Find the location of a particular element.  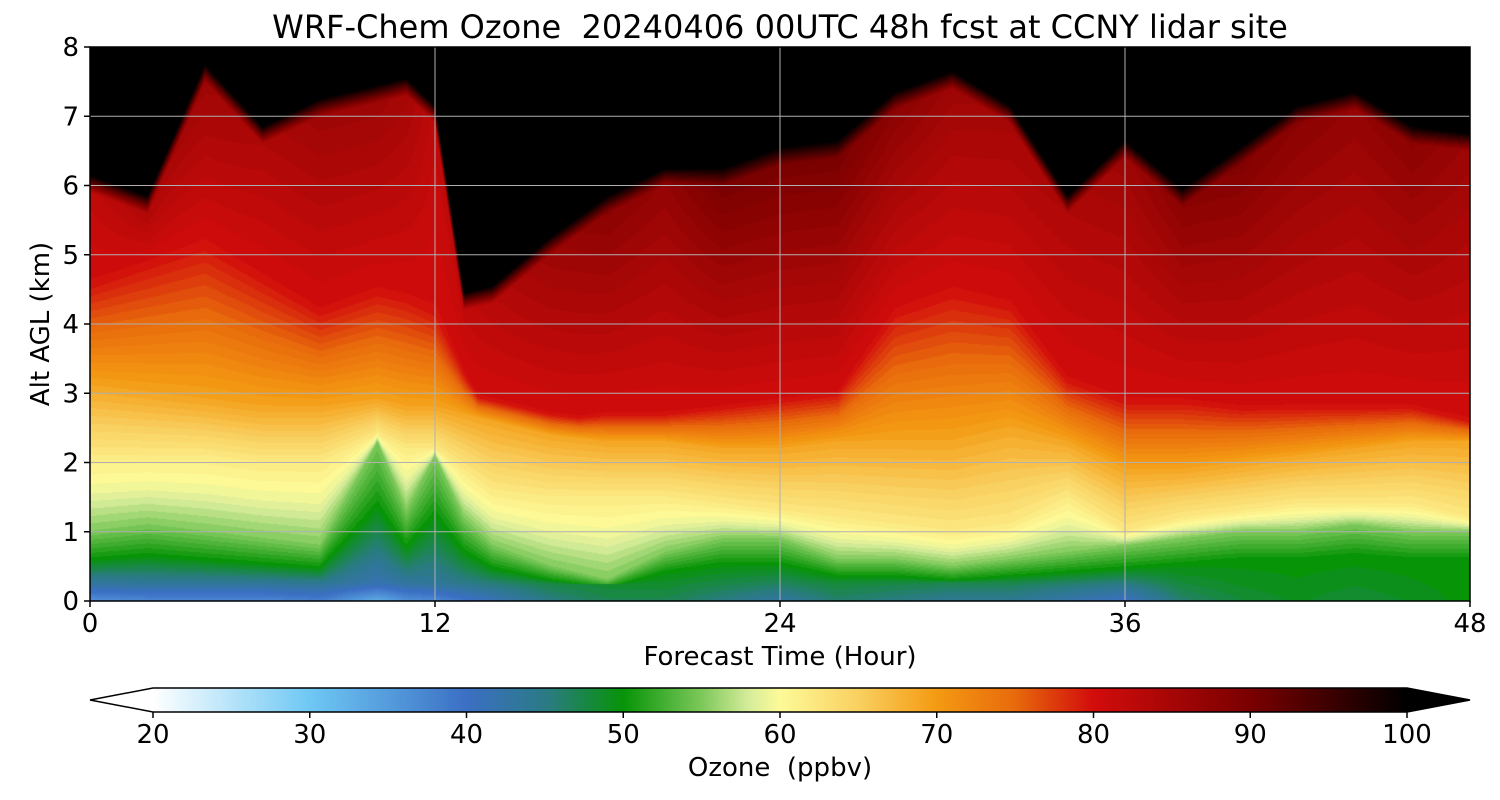

y-tick-label: 0 is located at coordinates (70, 602).